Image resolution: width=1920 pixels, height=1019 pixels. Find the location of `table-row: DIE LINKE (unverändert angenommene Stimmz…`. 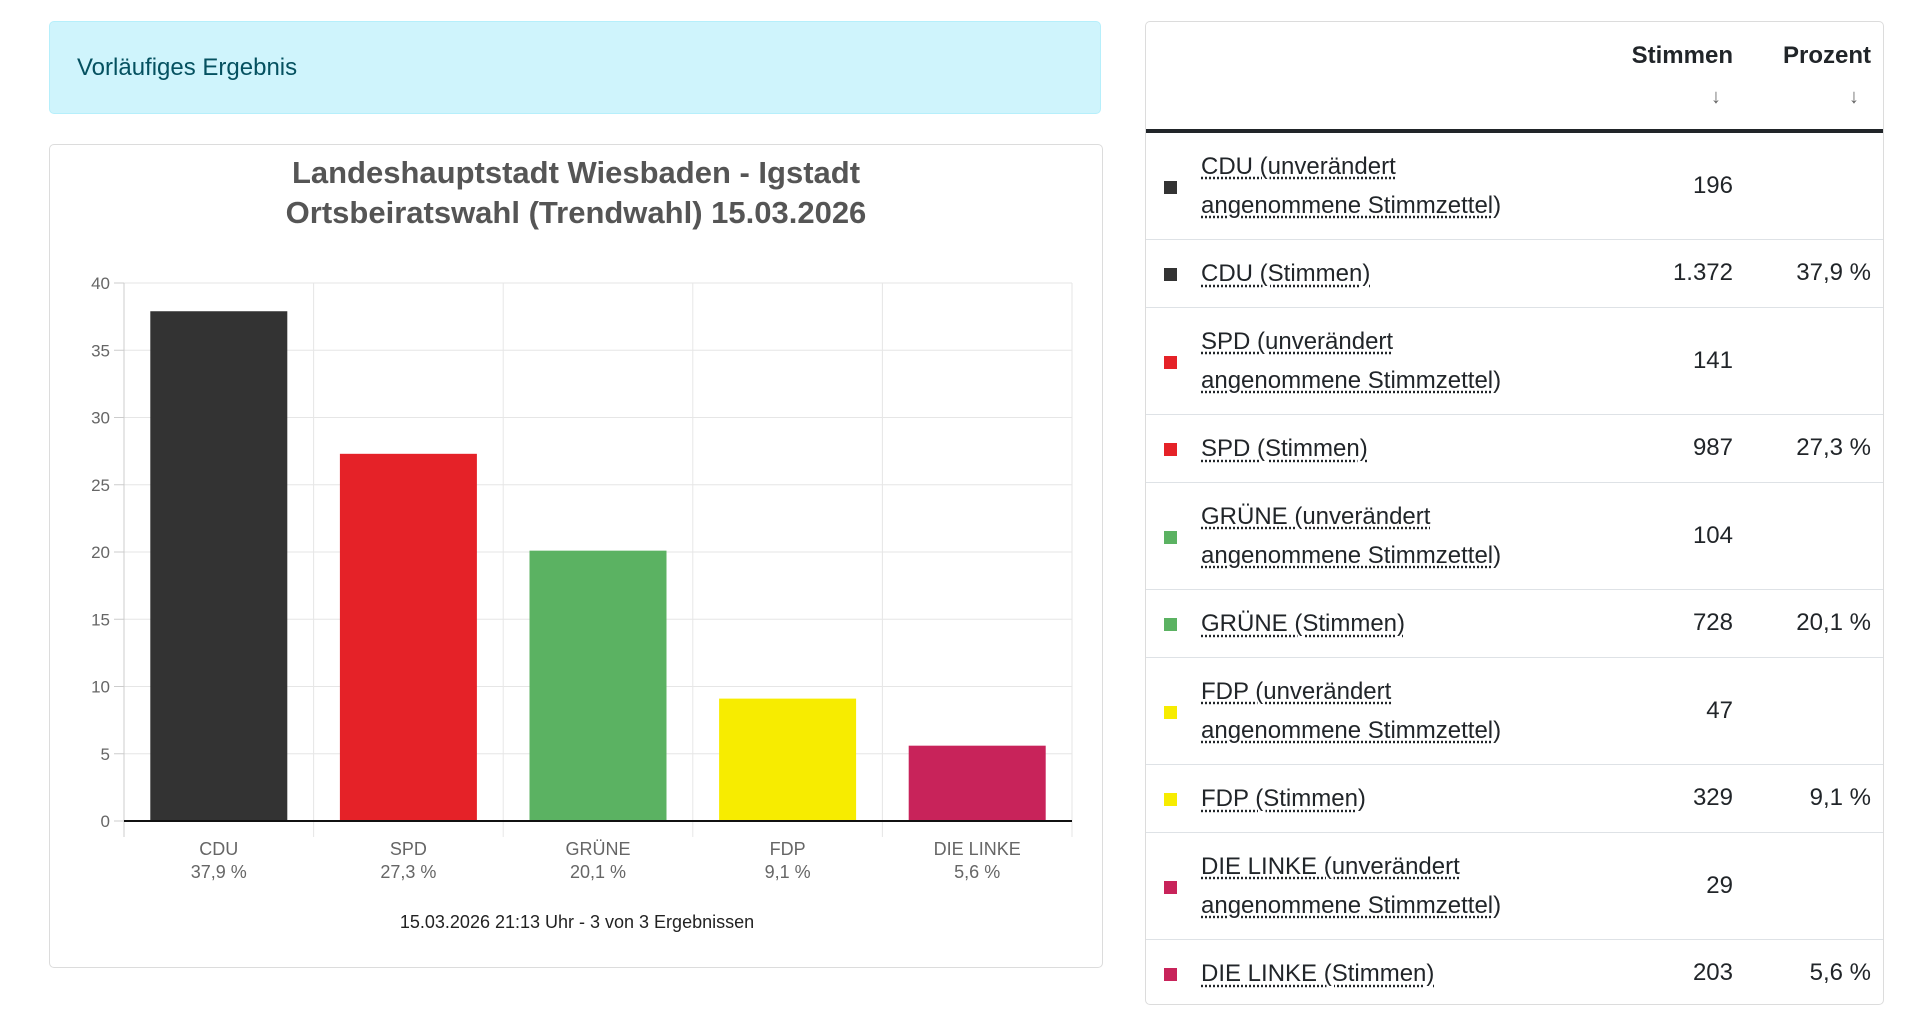

table-row: DIE LINKE (unverändert angenommene Stimmz… is located at coordinates (1514, 886).